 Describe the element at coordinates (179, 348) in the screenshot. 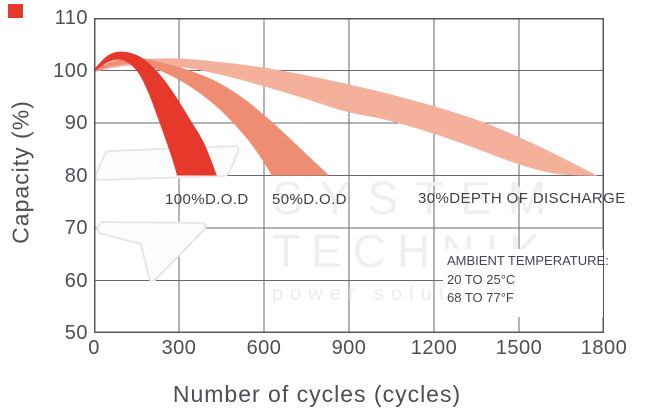

I see `x-tick-label: 300` at that location.